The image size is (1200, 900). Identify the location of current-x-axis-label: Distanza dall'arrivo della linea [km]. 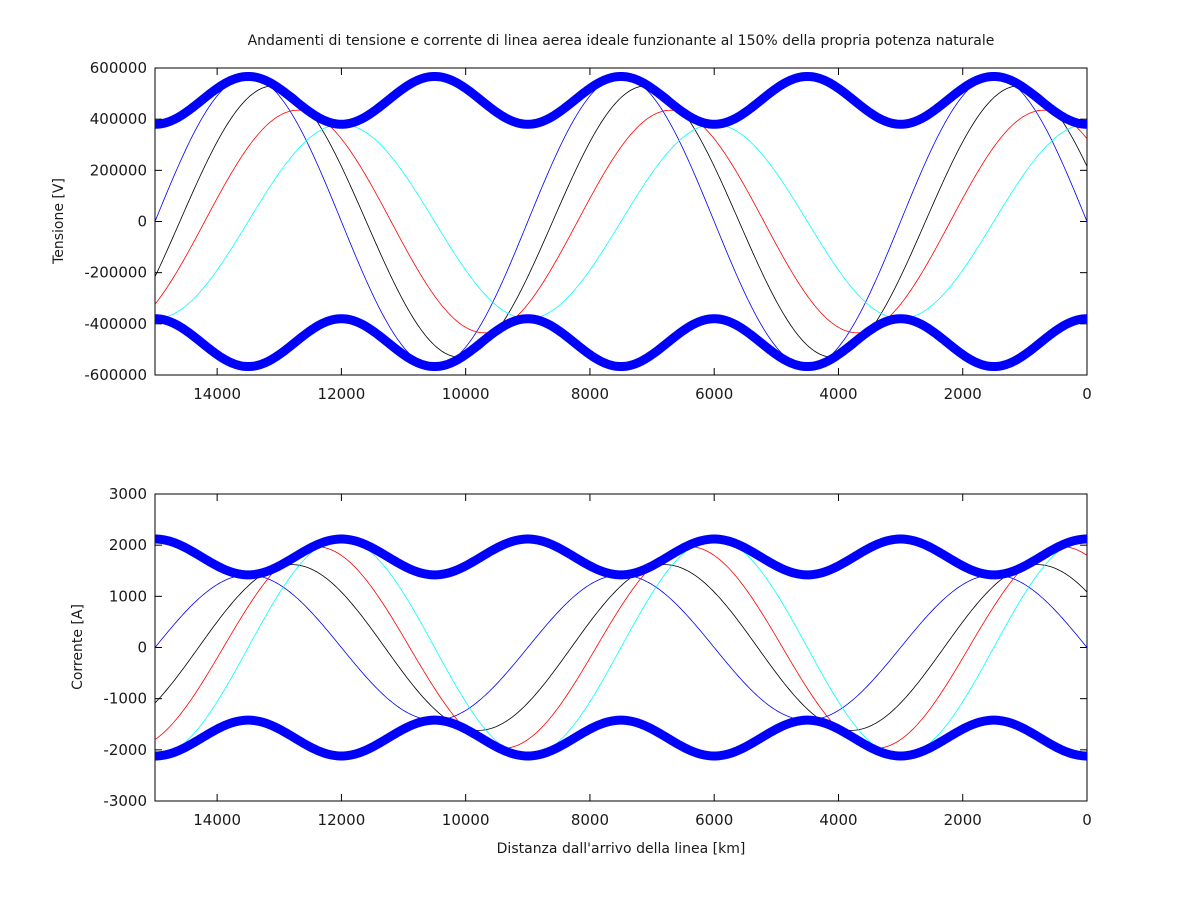
(621, 849).